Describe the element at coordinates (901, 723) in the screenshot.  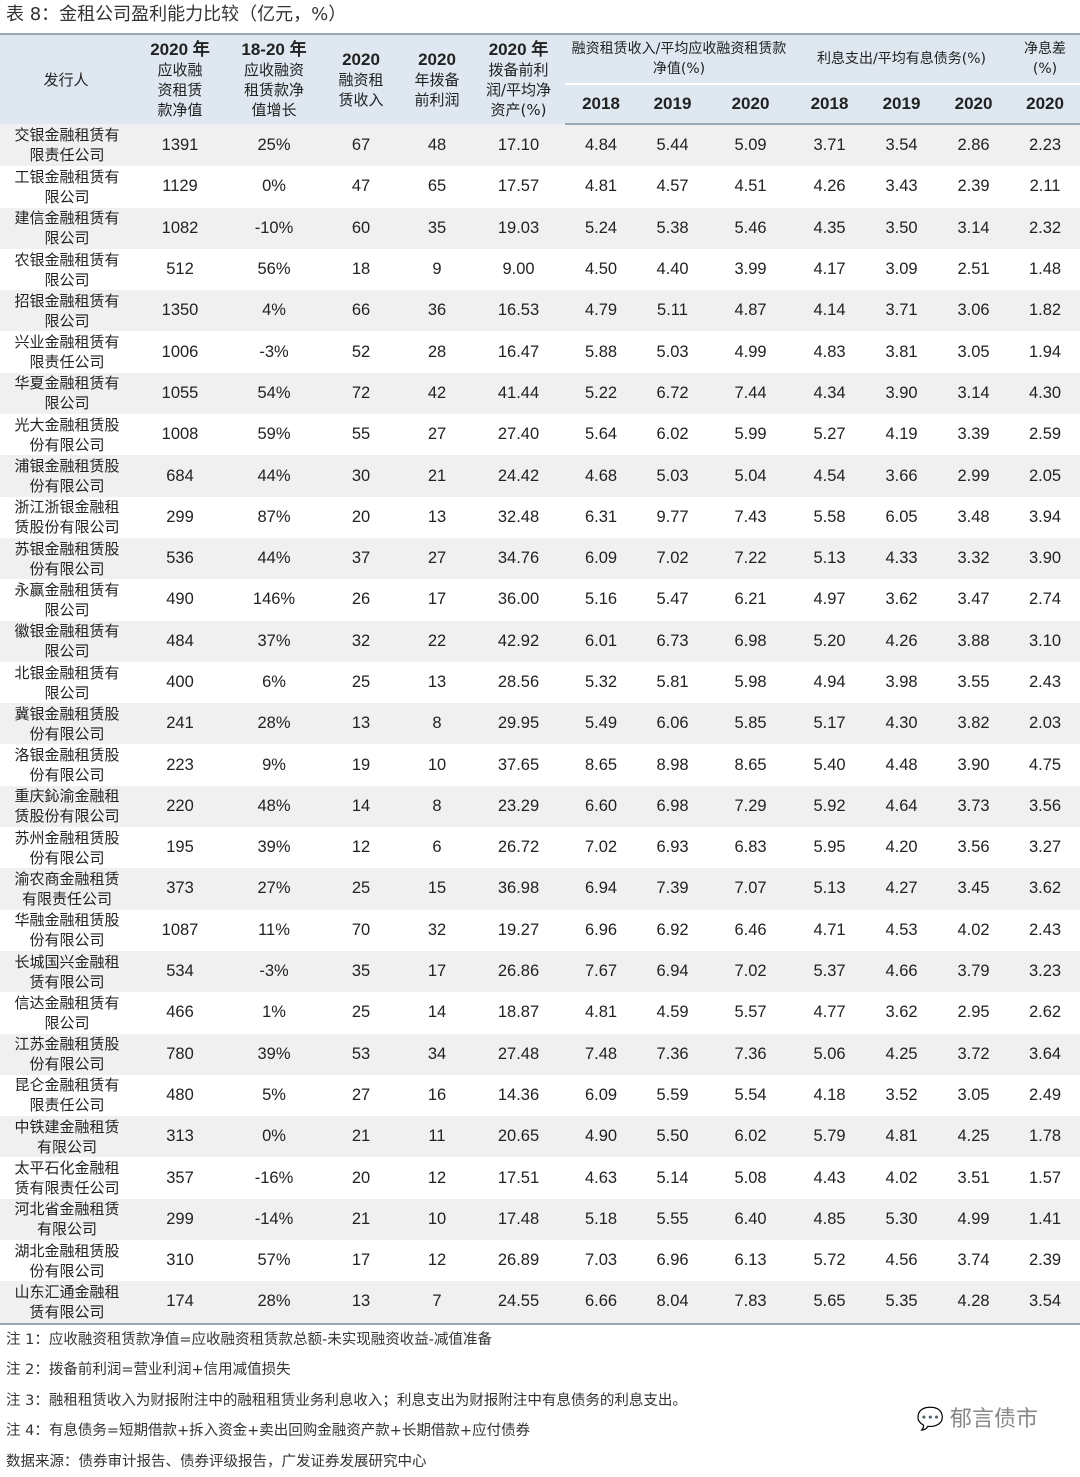
I see `table-cell: 4.30` at that location.